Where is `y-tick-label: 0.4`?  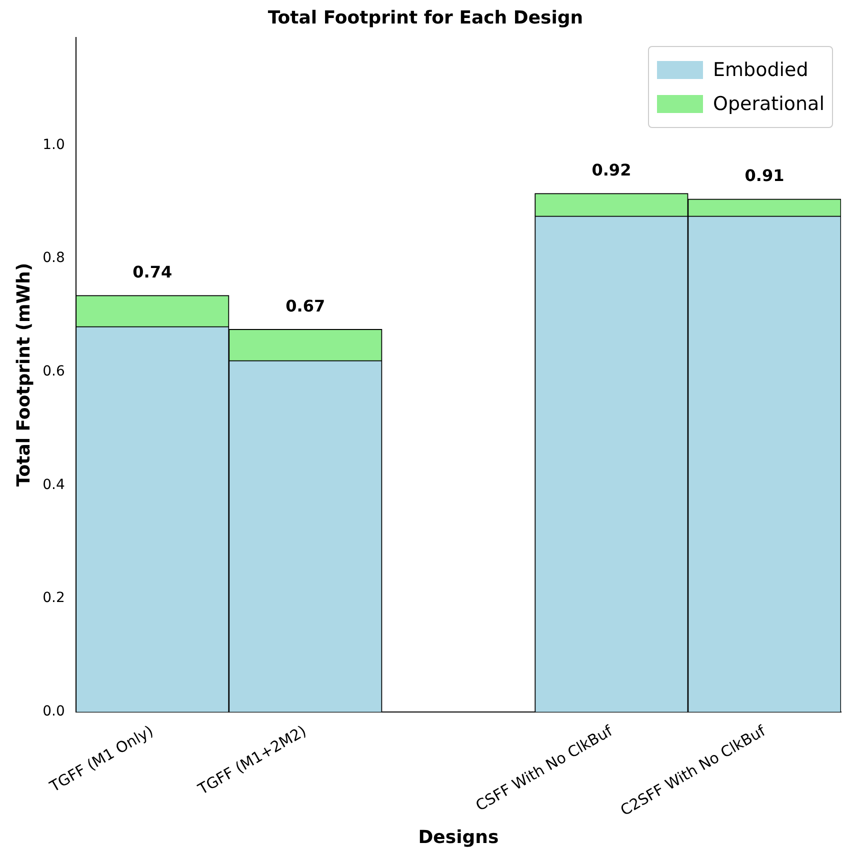 y-tick-label: 0.4 is located at coordinates (53, 484).